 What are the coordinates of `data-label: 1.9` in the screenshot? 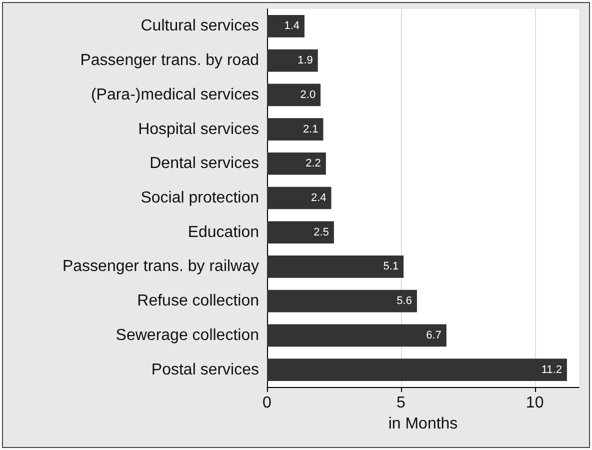 It's located at (305, 60).